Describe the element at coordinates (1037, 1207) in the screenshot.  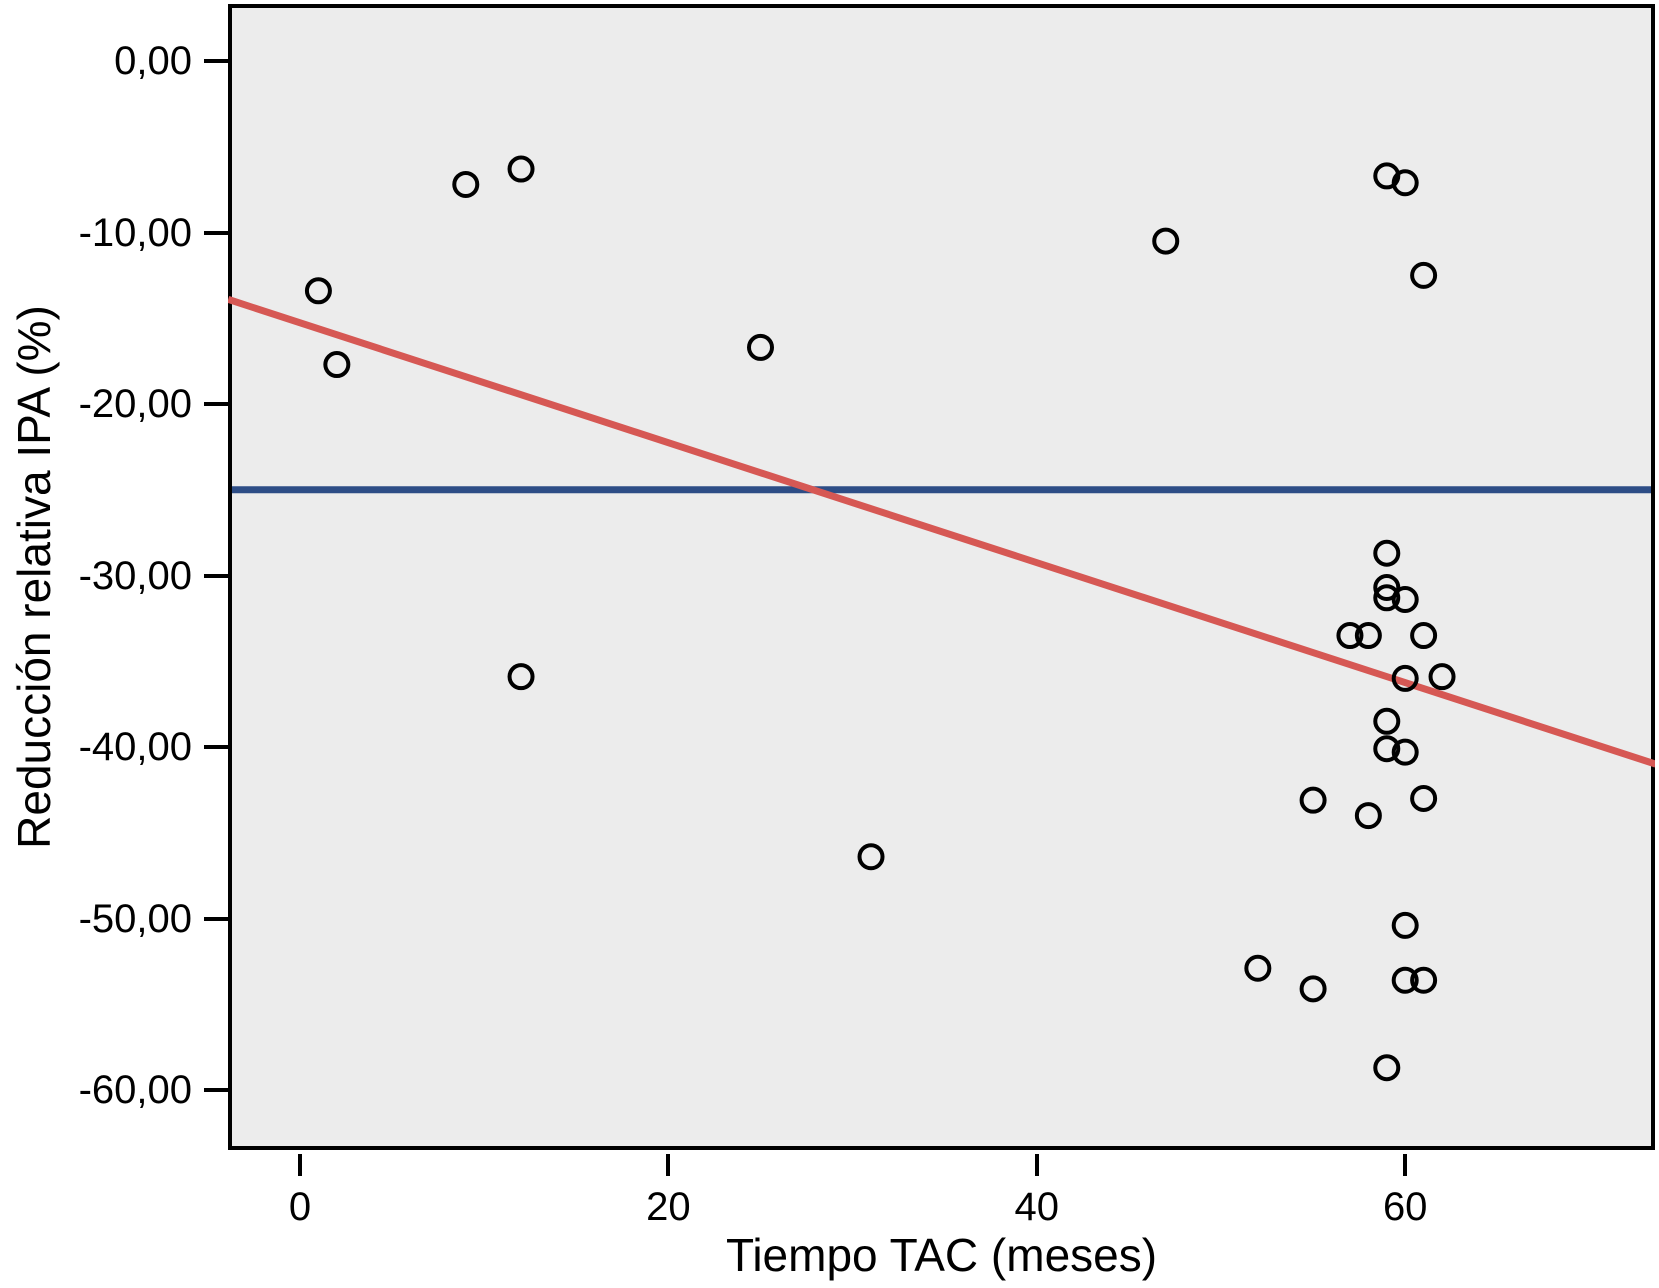
I see `x-tick-label: 40` at that location.